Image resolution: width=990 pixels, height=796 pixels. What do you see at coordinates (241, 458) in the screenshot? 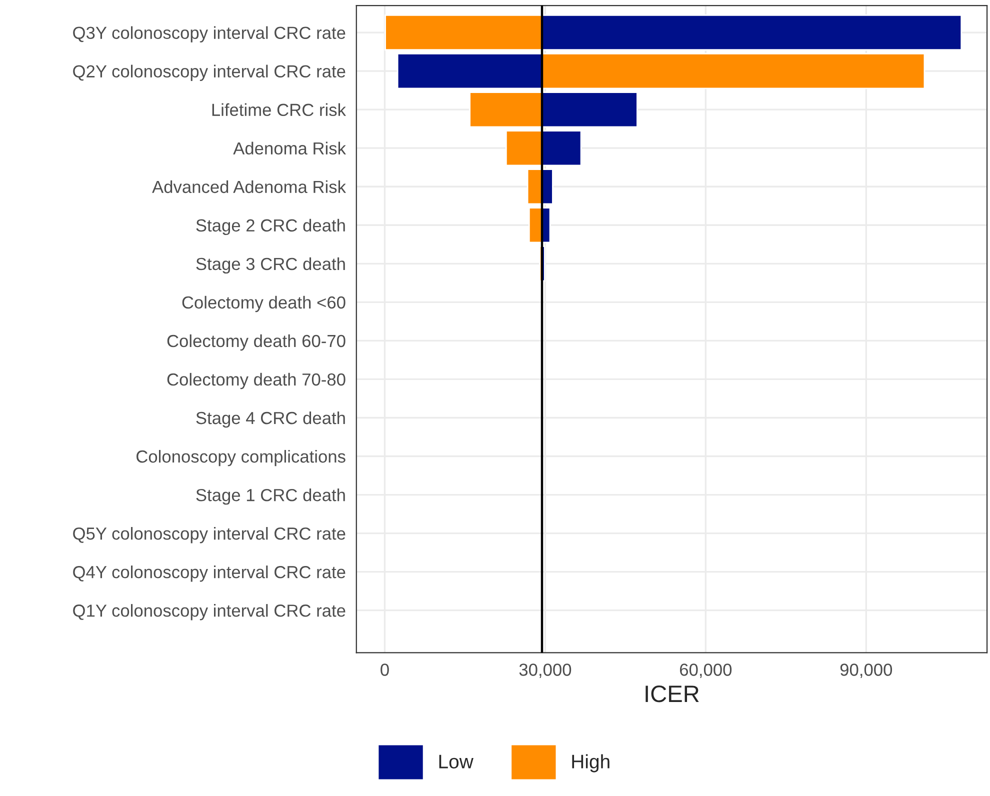
I see `y-tick-label: Colonoscopy complications` at bounding box center [241, 458].